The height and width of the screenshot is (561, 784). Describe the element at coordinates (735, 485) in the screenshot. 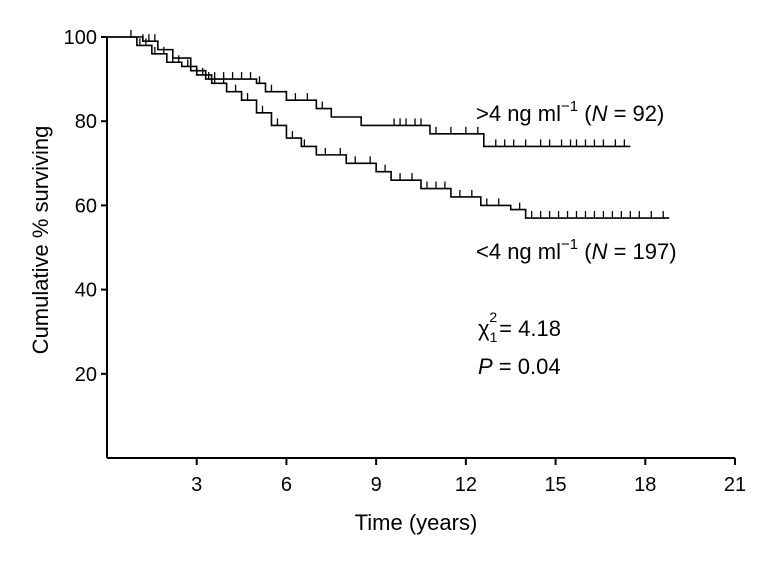

I see `x-tick-label-21: 21` at that location.